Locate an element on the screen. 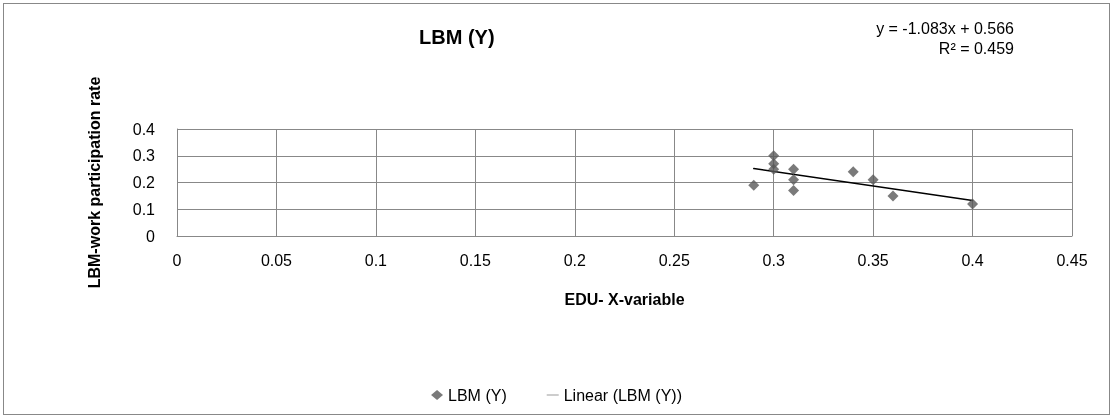 This screenshot has width=1115, height=420. y-tick-label: 0.1 is located at coordinates (144, 209).